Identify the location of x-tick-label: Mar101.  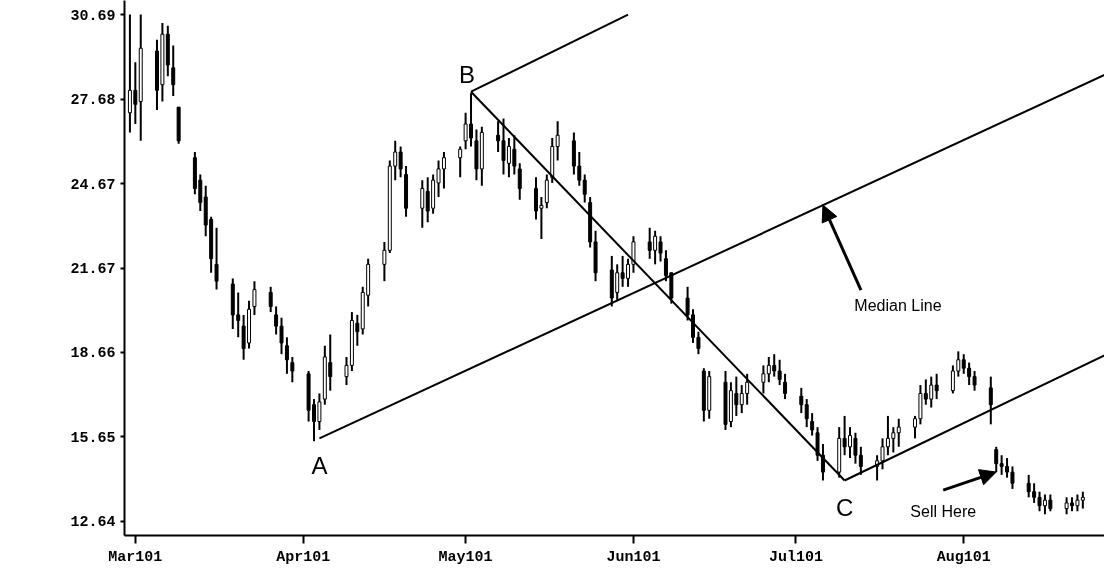
(135, 557).